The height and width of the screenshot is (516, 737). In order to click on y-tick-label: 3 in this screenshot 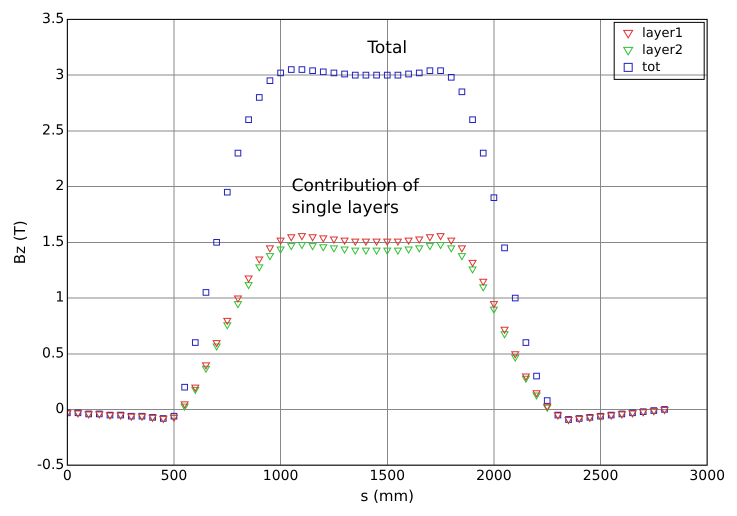, I will do `click(59, 74)`.